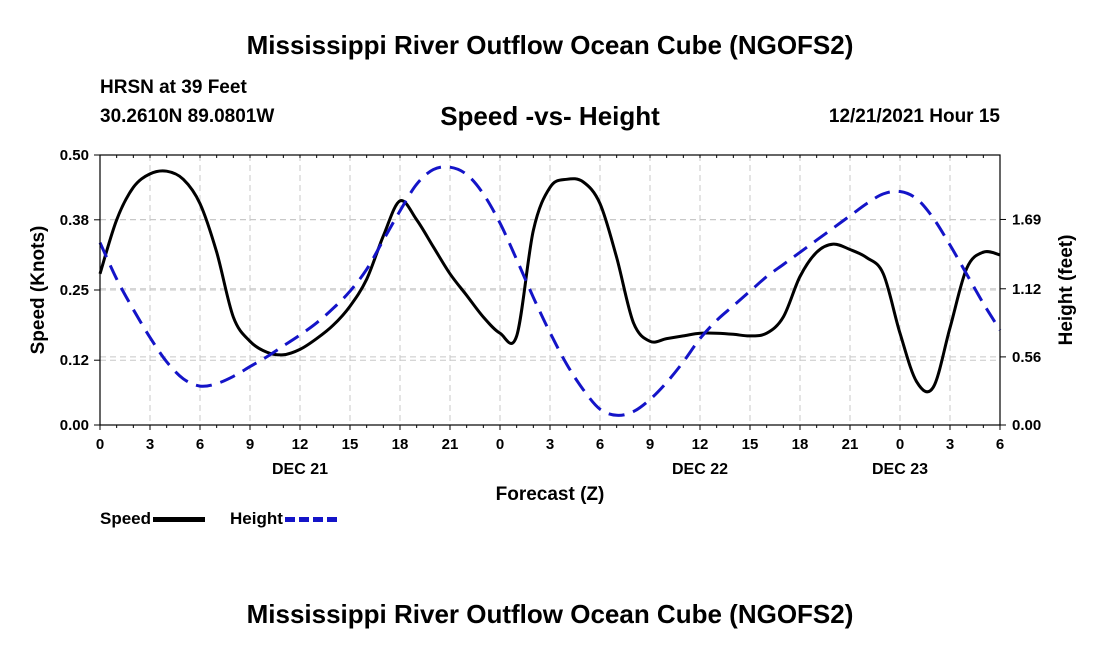 Image resolution: width=1100 pixels, height=650 pixels. I want to click on legend-speed-label: Speed, so click(126, 518).